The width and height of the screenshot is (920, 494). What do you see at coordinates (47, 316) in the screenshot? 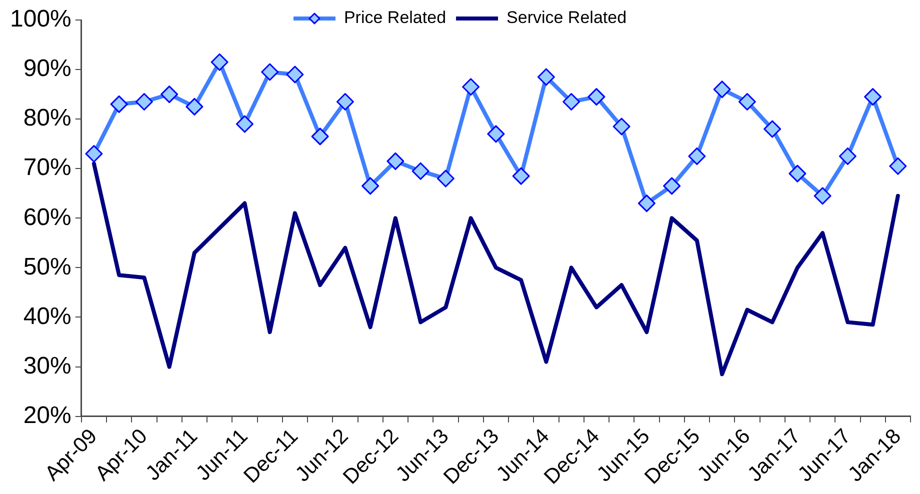
I see `y-tick-label: 40%` at bounding box center [47, 316].